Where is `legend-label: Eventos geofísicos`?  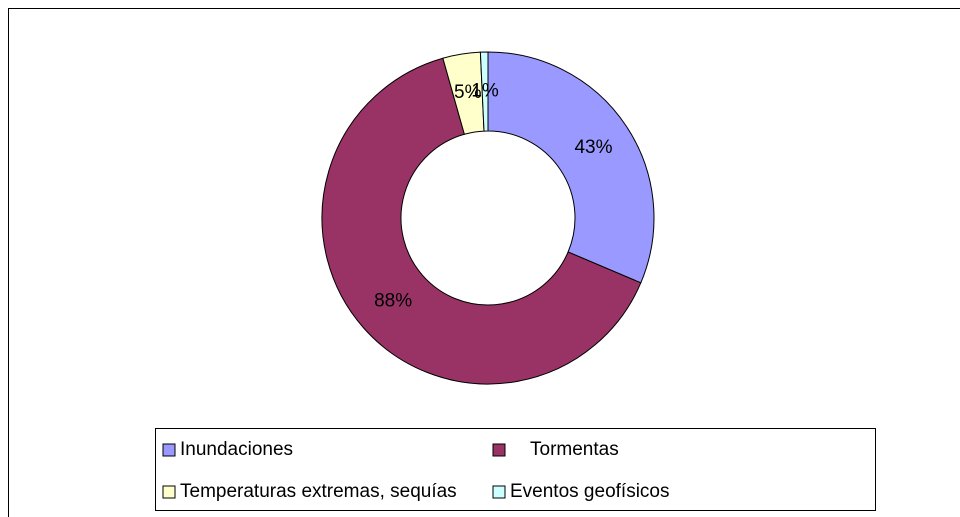 legend-label: Eventos geofísicos is located at coordinates (589, 491).